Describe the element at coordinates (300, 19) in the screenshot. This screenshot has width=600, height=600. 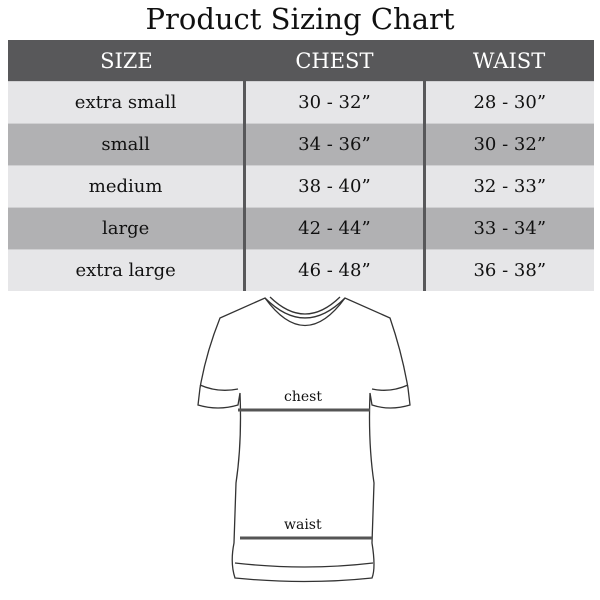
I see `page-title: Product Sizing Chart` at that location.